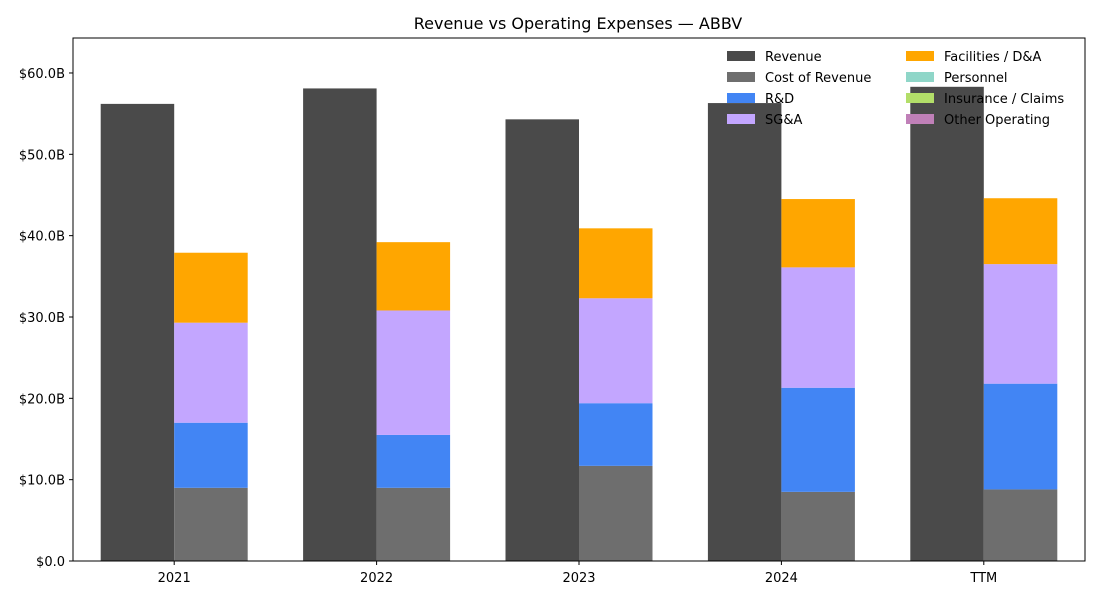 The height and width of the screenshot is (600, 1100). Describe the element at coordinates (376, 578) in the screenshot. I see `x-tick-label: 2022` at that location.